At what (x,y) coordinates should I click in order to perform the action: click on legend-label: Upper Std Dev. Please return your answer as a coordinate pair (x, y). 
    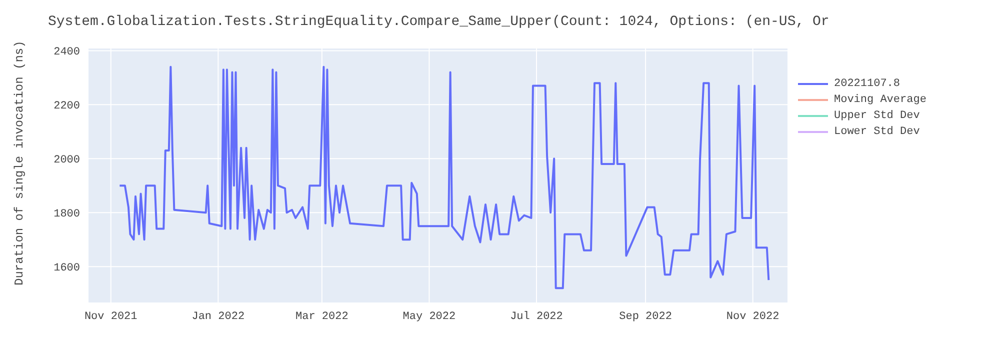
    Looking at the image, I should click on (877, 116).